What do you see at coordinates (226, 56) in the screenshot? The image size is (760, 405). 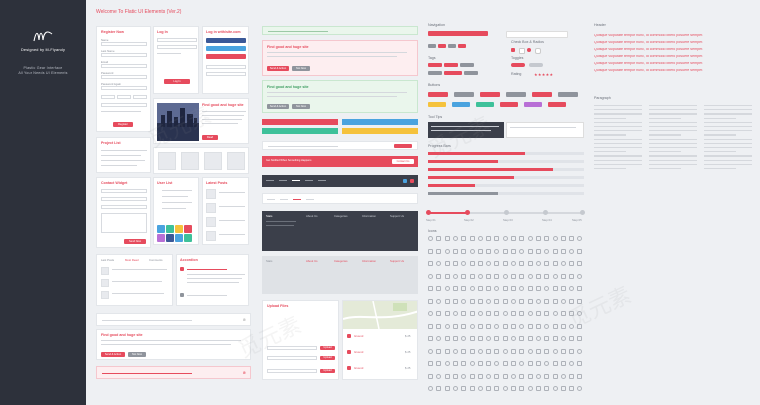 I see `googleplus-button` at bounding box center [226, 56].